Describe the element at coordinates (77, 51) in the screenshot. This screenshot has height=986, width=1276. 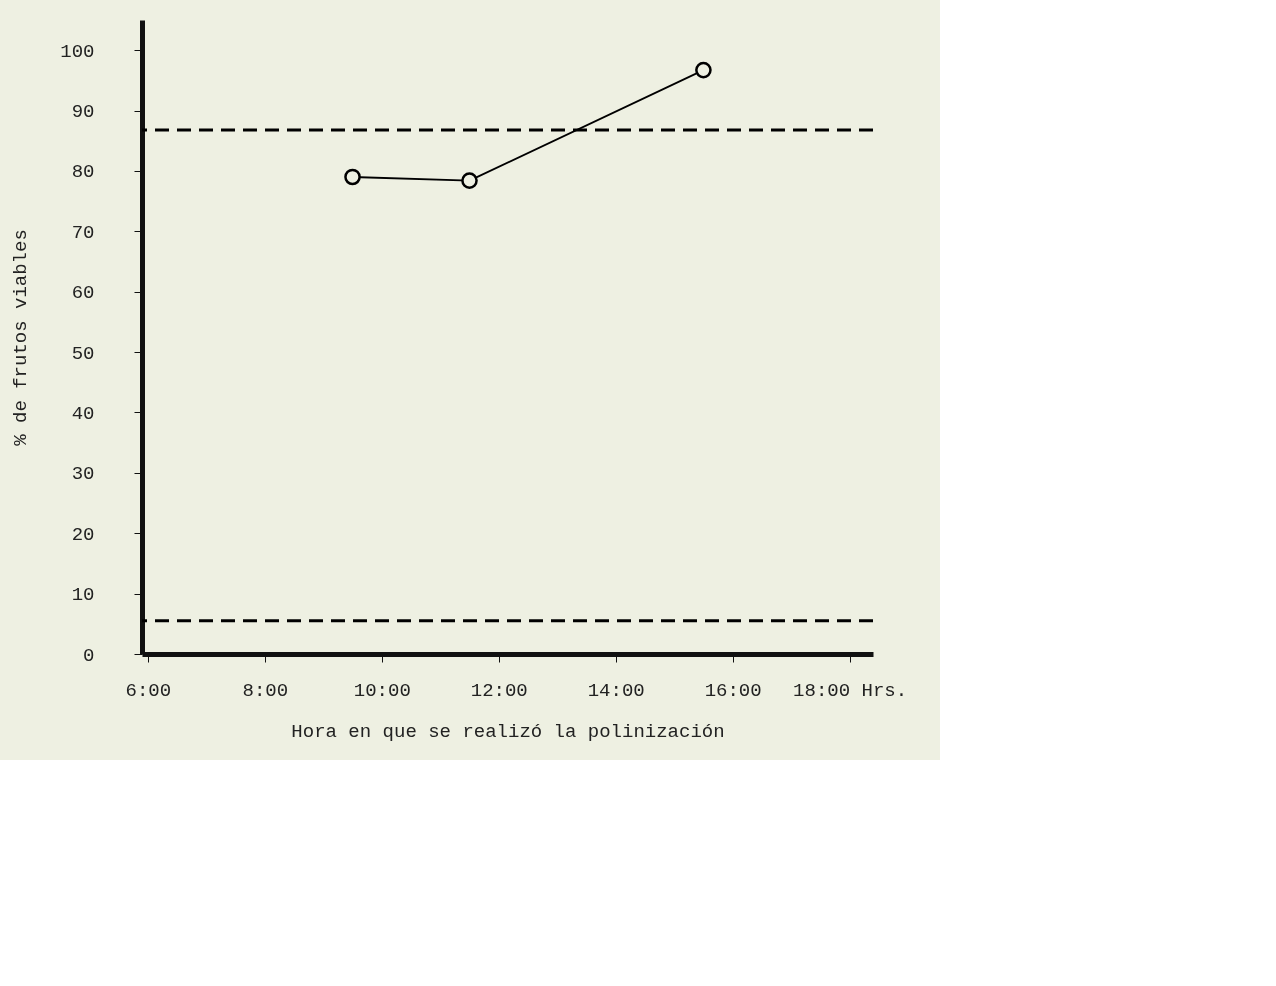
I see `y-tick-label: 100` at that location.